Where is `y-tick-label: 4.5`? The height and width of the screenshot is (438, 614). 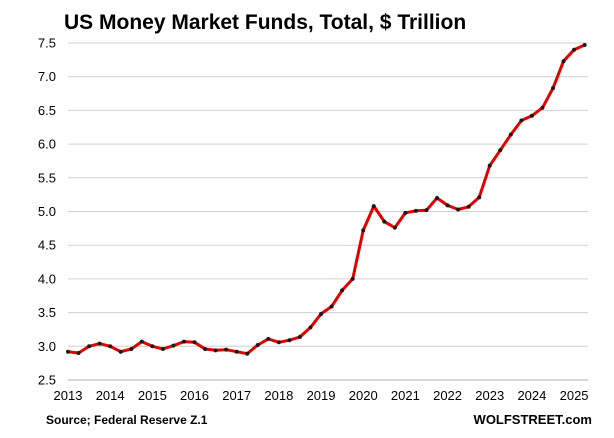
y-tick-label: 4.5 is located at coordinates (47, 245).